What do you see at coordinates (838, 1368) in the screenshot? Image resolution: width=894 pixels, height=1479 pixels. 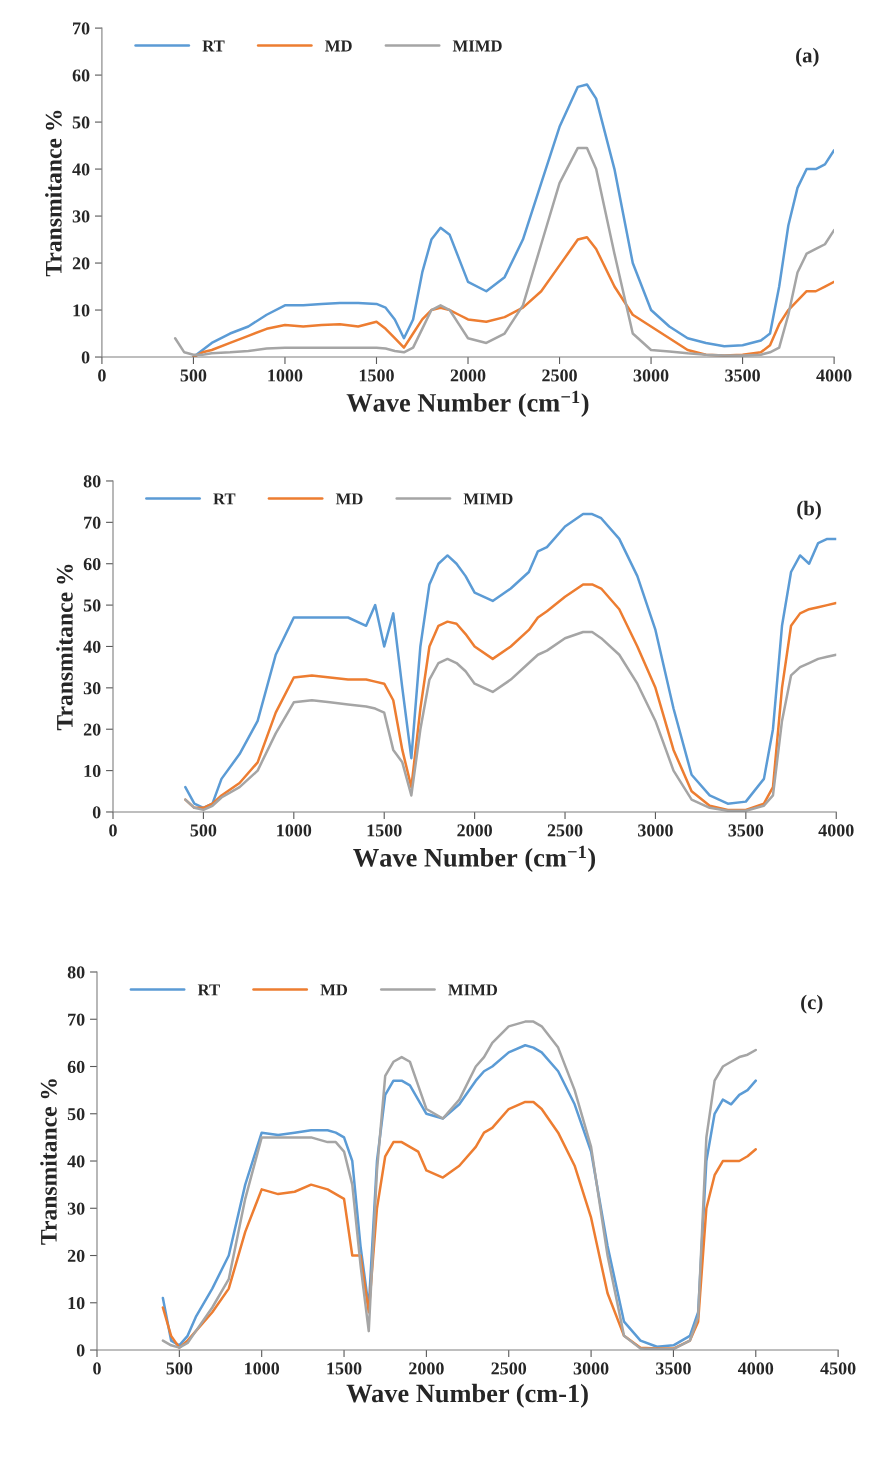 I see `x-tick-label: 4500` at bounding box center [838, 1368].